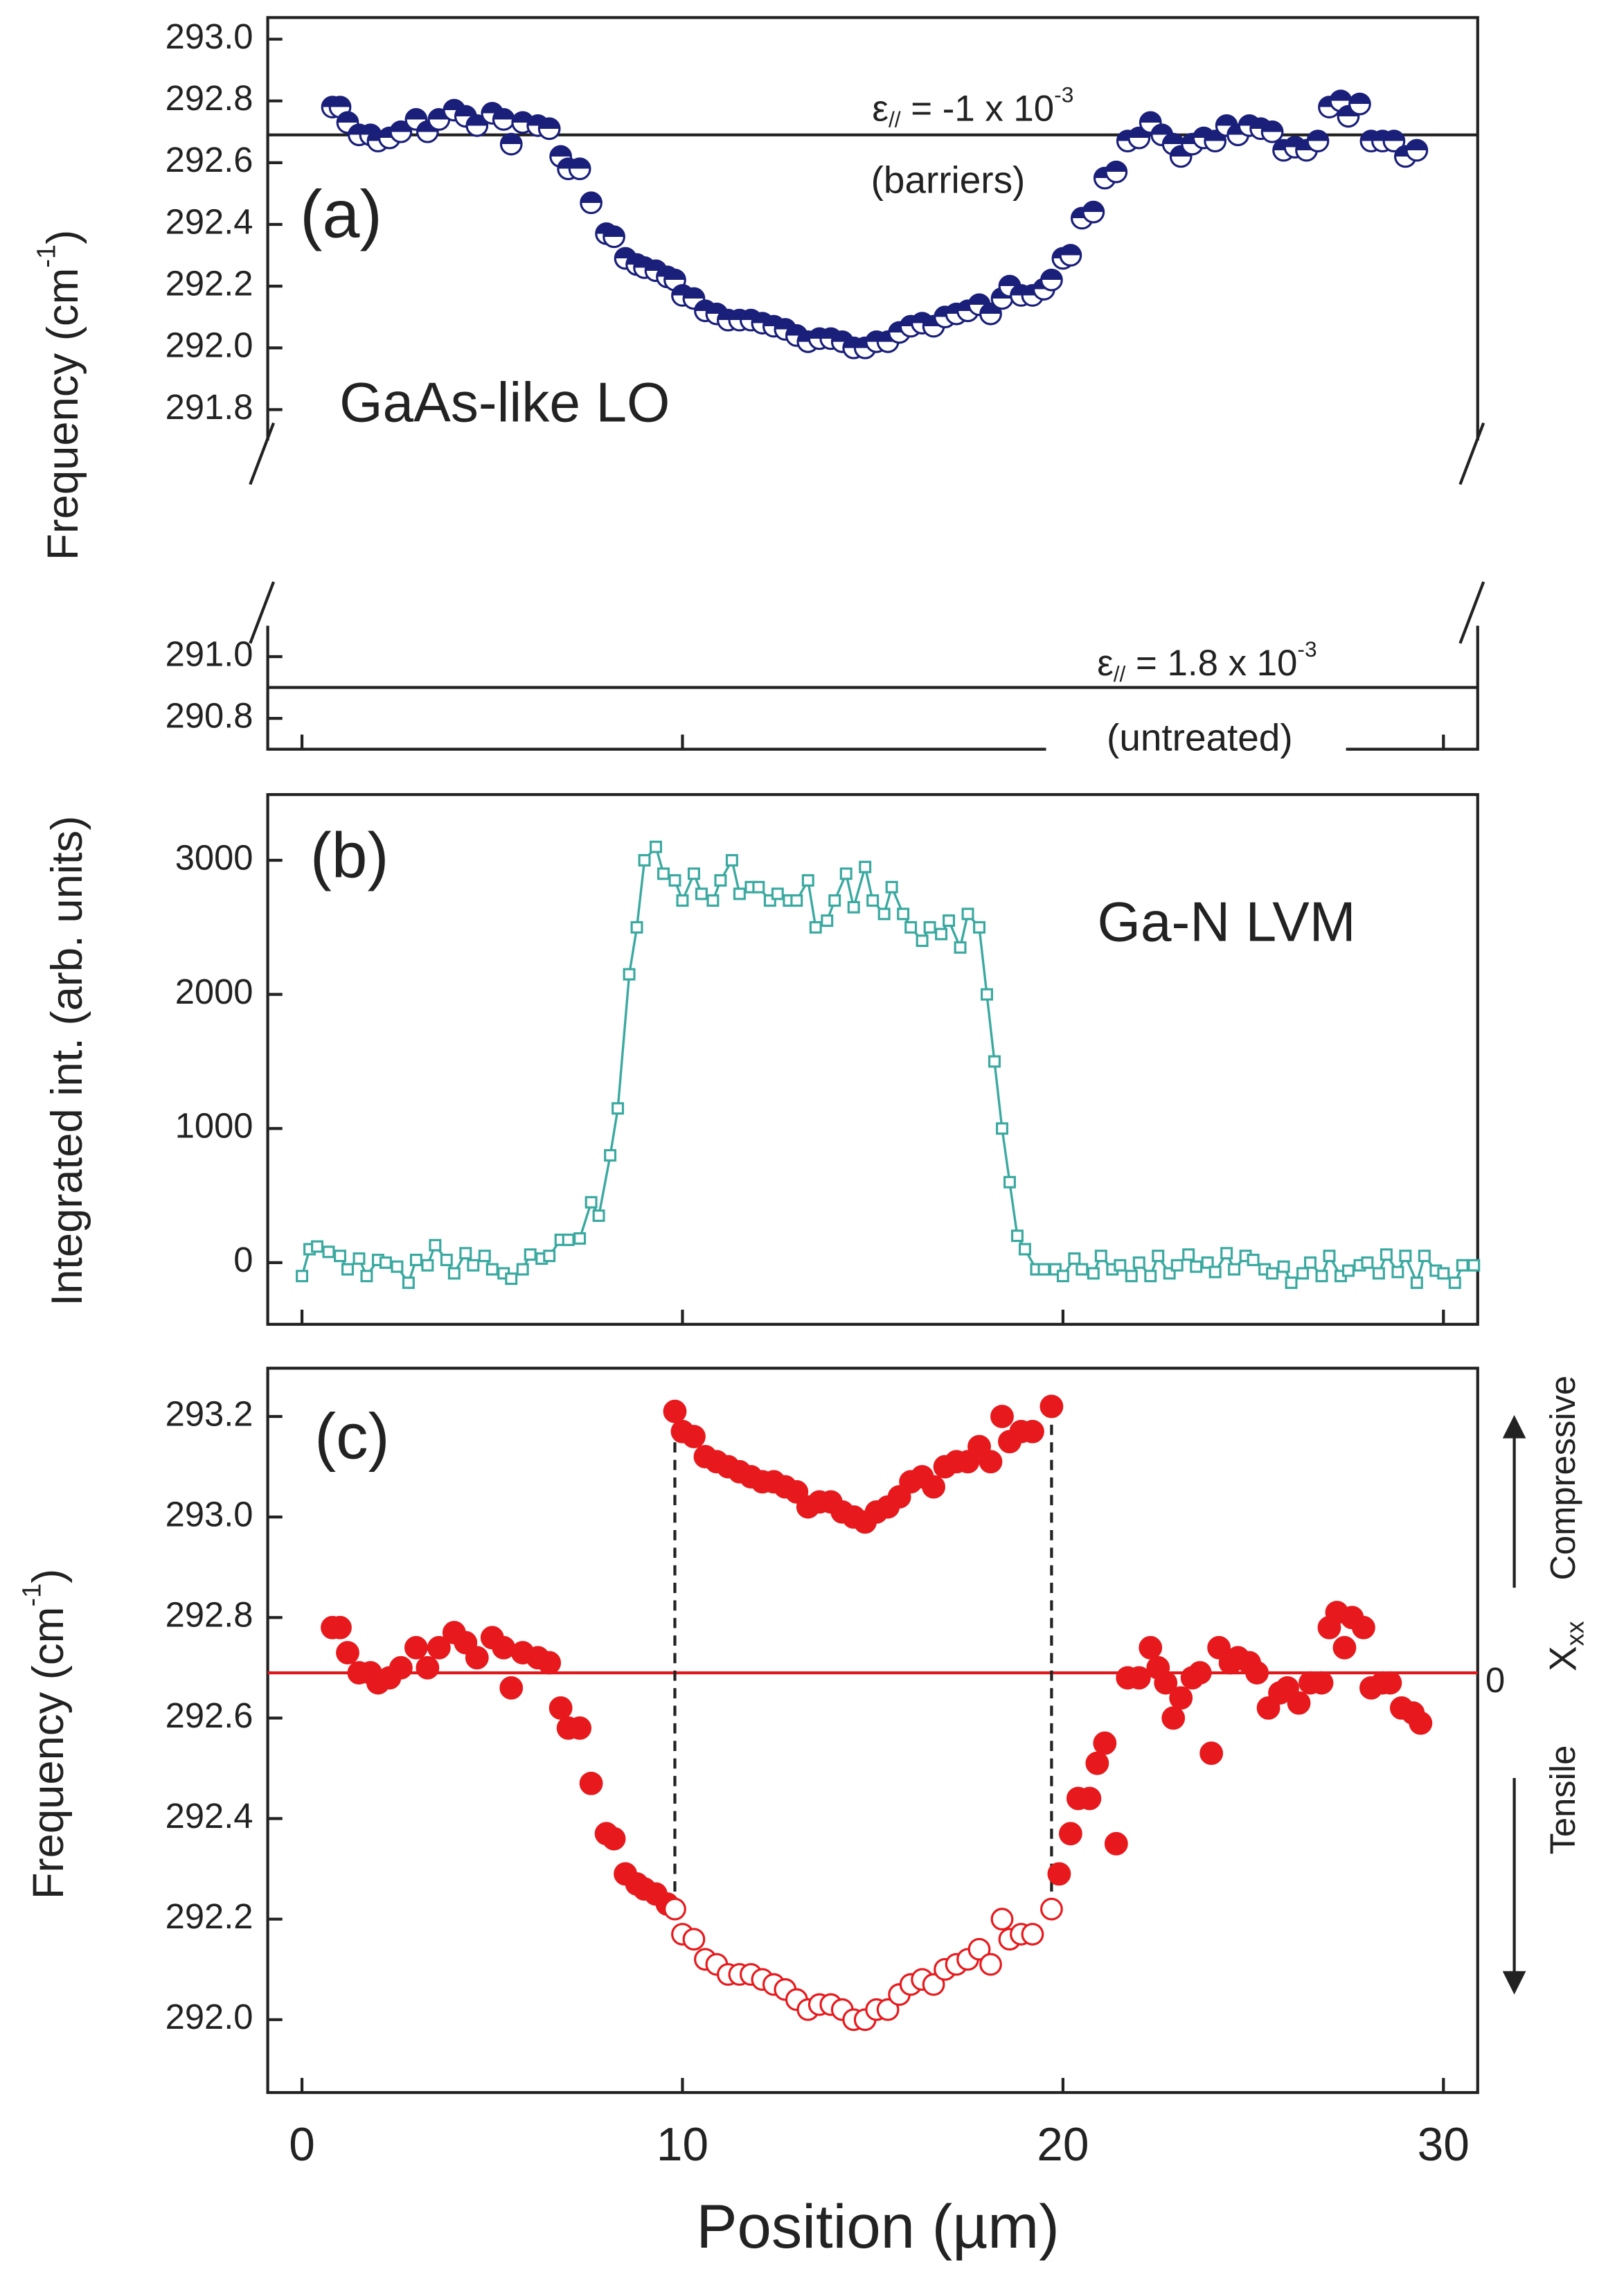  What do you see at coordinates (209, 1916) in the screenshot?
I see `y-tick-label: 292.2` at bounding box center [209, 1916].